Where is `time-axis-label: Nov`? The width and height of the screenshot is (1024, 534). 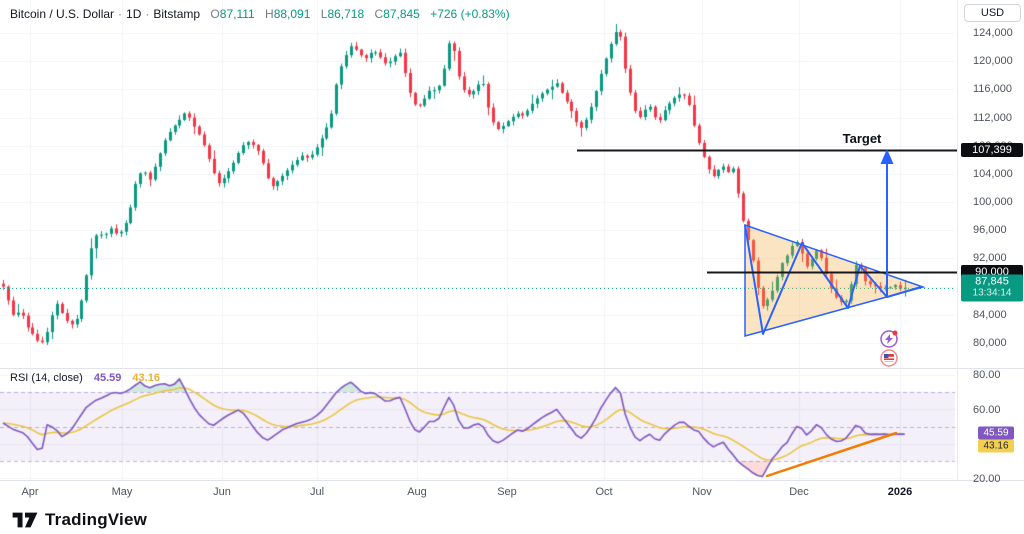 time-axis-label: Nov is located at coordinates (702, 492).